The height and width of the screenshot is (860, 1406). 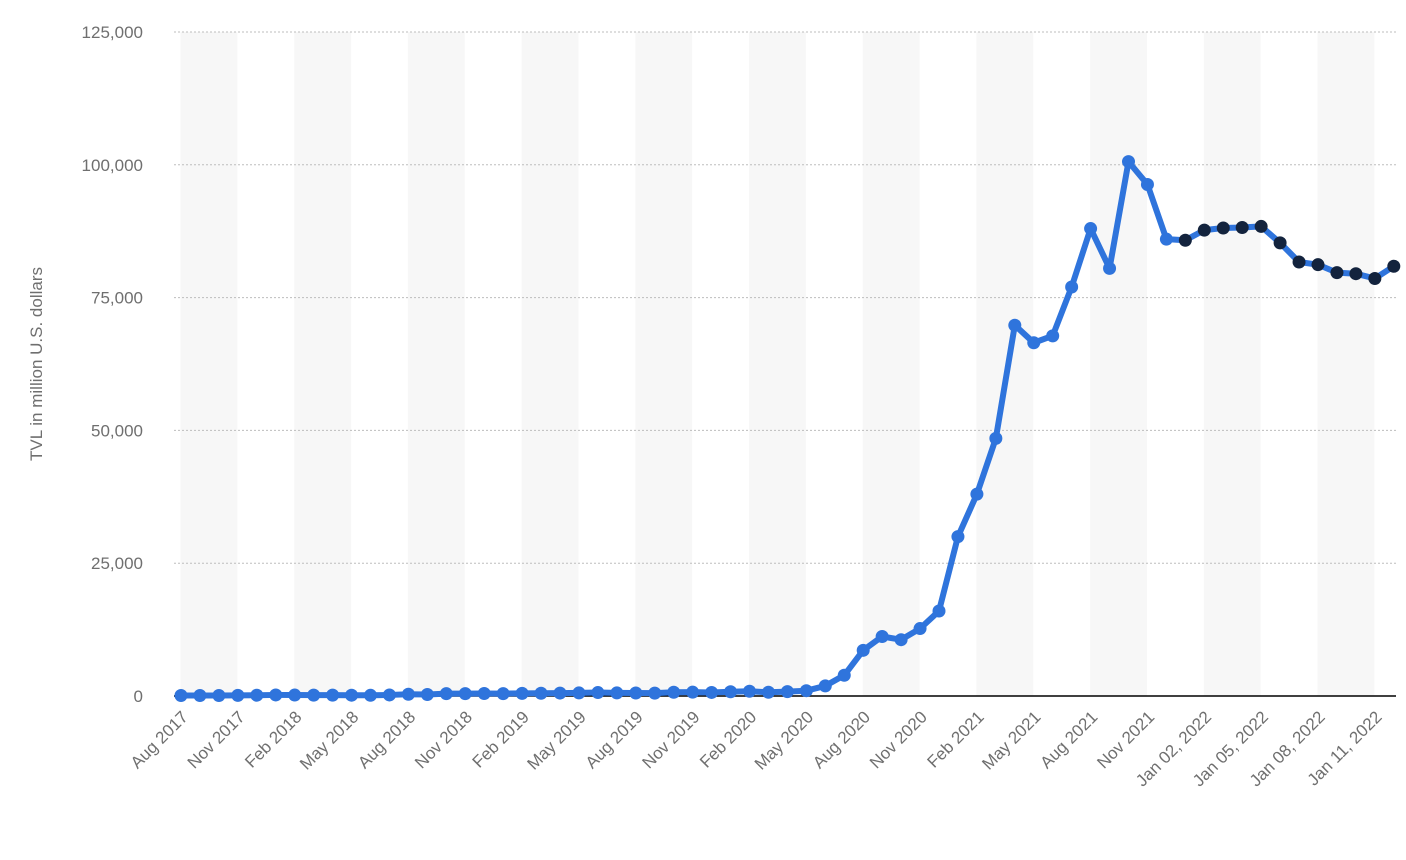 What do you see at coordinates (273, 739) in the screenshot?
I see `x-tick-label: Feb 2018` at bounding box center [273, 739].